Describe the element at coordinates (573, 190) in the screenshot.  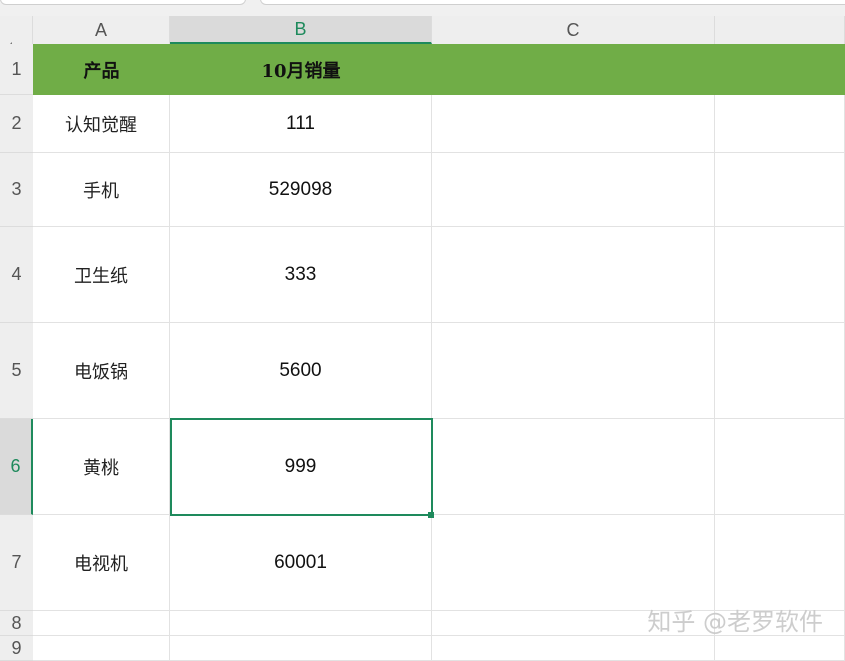
I see `cell-c3` at that location.